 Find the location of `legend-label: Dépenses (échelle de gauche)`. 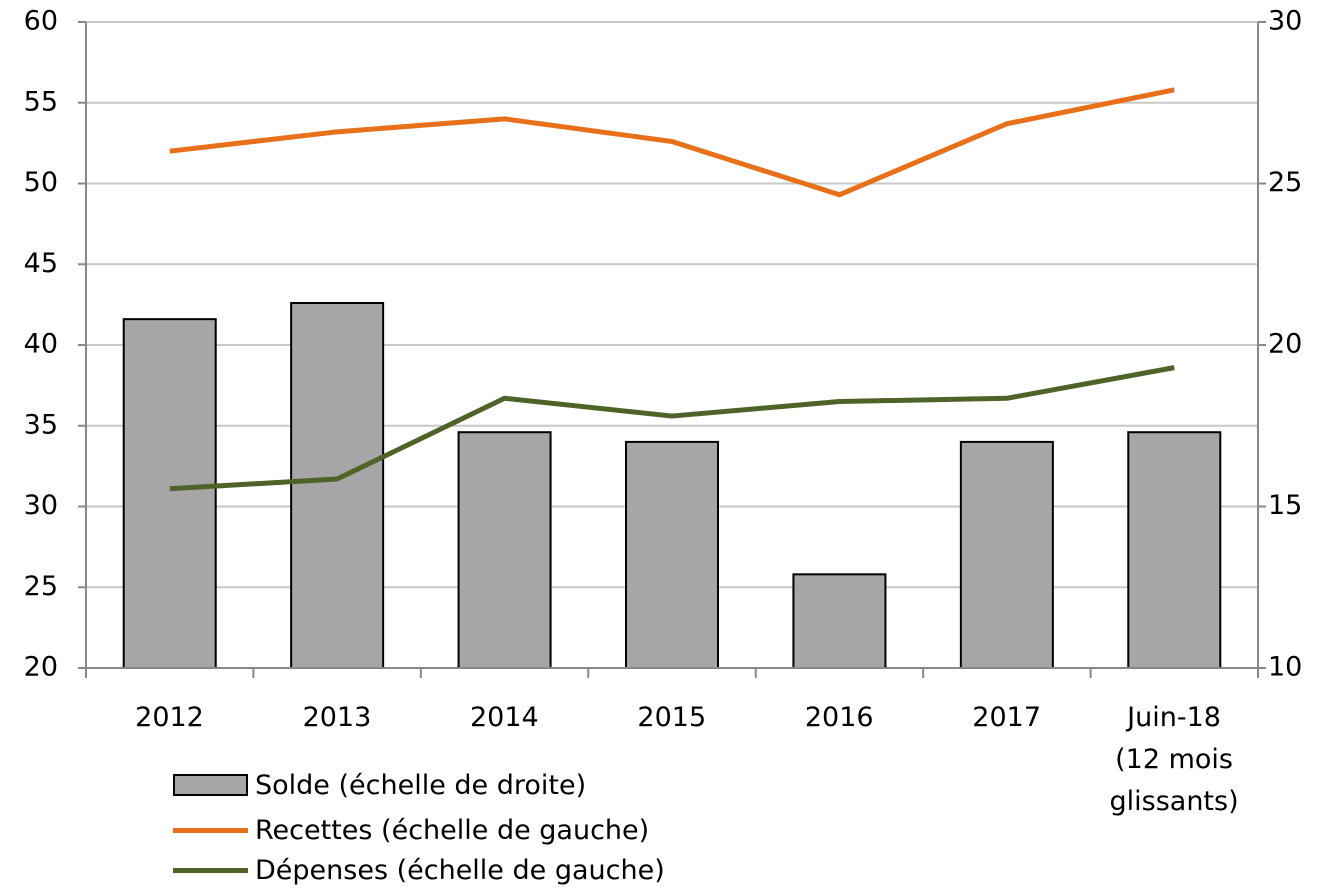

legend-label: Dépenses (échelle de gauche) is located at coordinates (460, 870).